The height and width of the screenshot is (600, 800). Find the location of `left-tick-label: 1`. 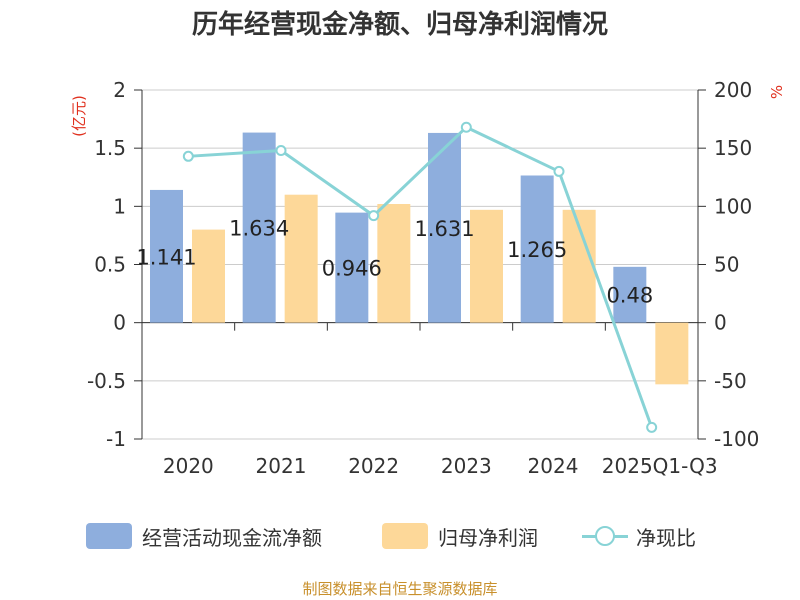

left-tick-label: 1 is located at coordinates (119, 206).